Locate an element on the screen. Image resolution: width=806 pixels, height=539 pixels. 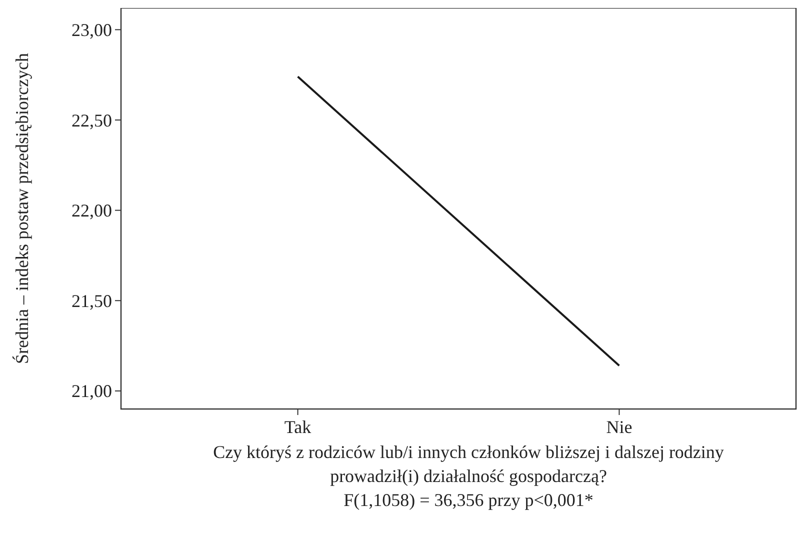
y-tick-label: 22,00 is located at coordinates (92, 210).